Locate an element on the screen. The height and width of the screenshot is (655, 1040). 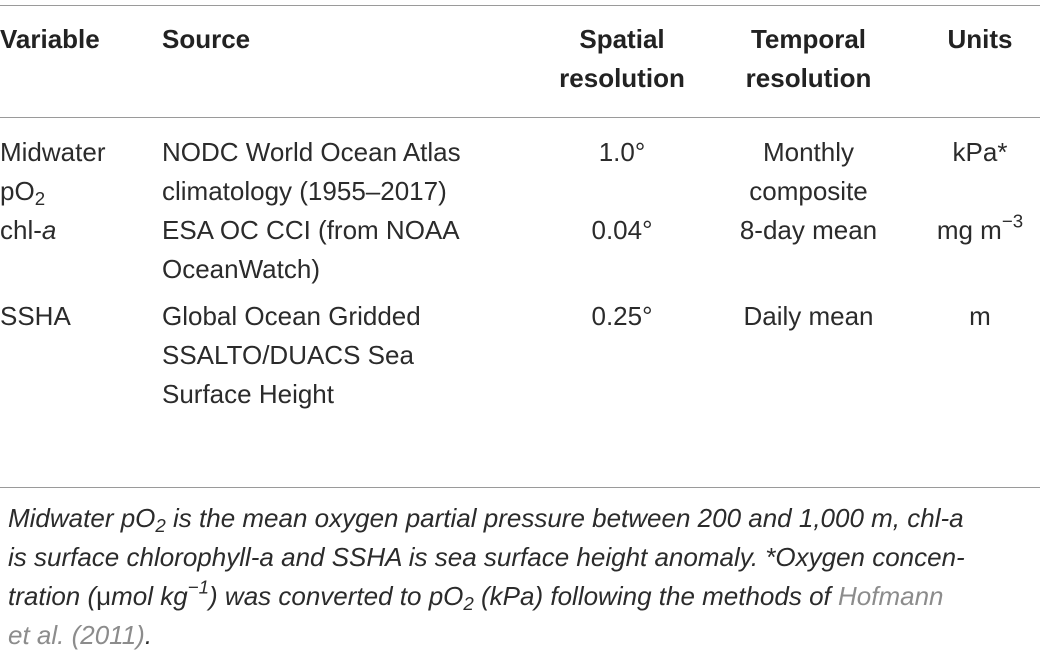
cell-variable: SSHA is located at coordinates (35, 316).